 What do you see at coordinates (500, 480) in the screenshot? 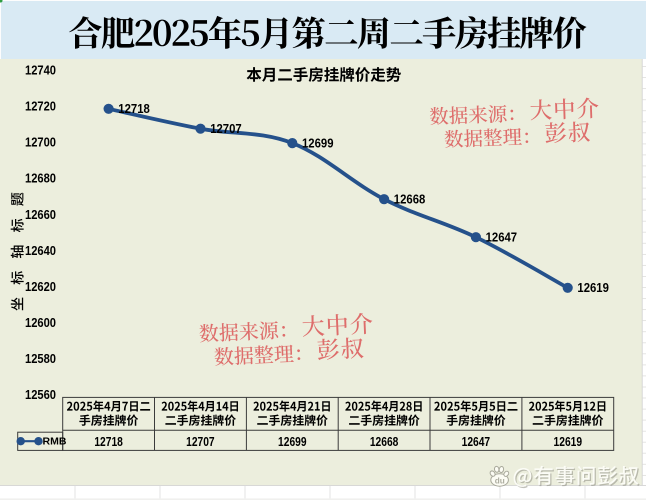
I see `svg-text: du` at bounding box center [500, 480].